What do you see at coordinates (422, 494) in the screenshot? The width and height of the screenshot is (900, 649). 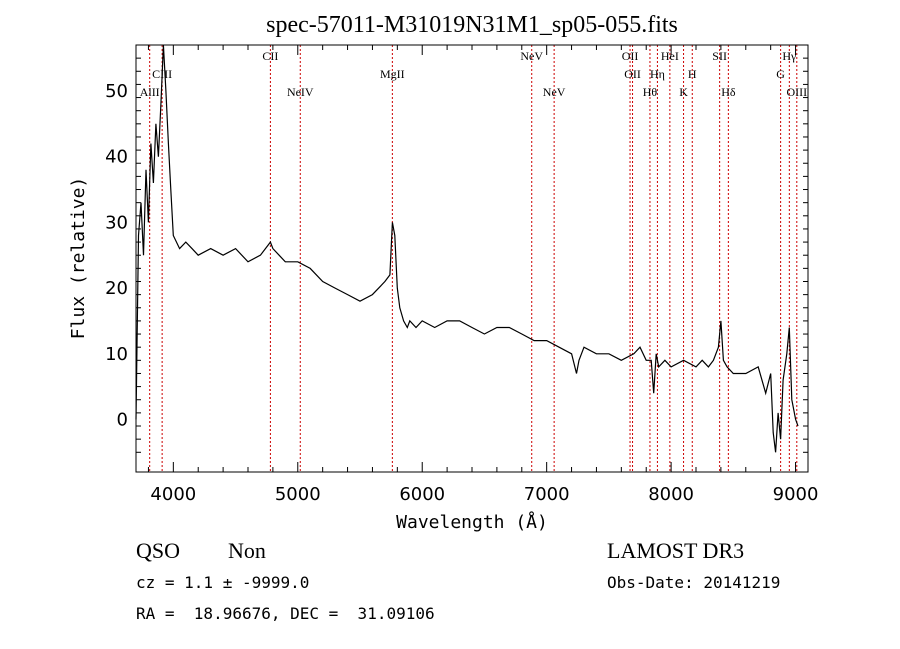 I see `x-tick-label: 6000` at bounding box center [422, 494].